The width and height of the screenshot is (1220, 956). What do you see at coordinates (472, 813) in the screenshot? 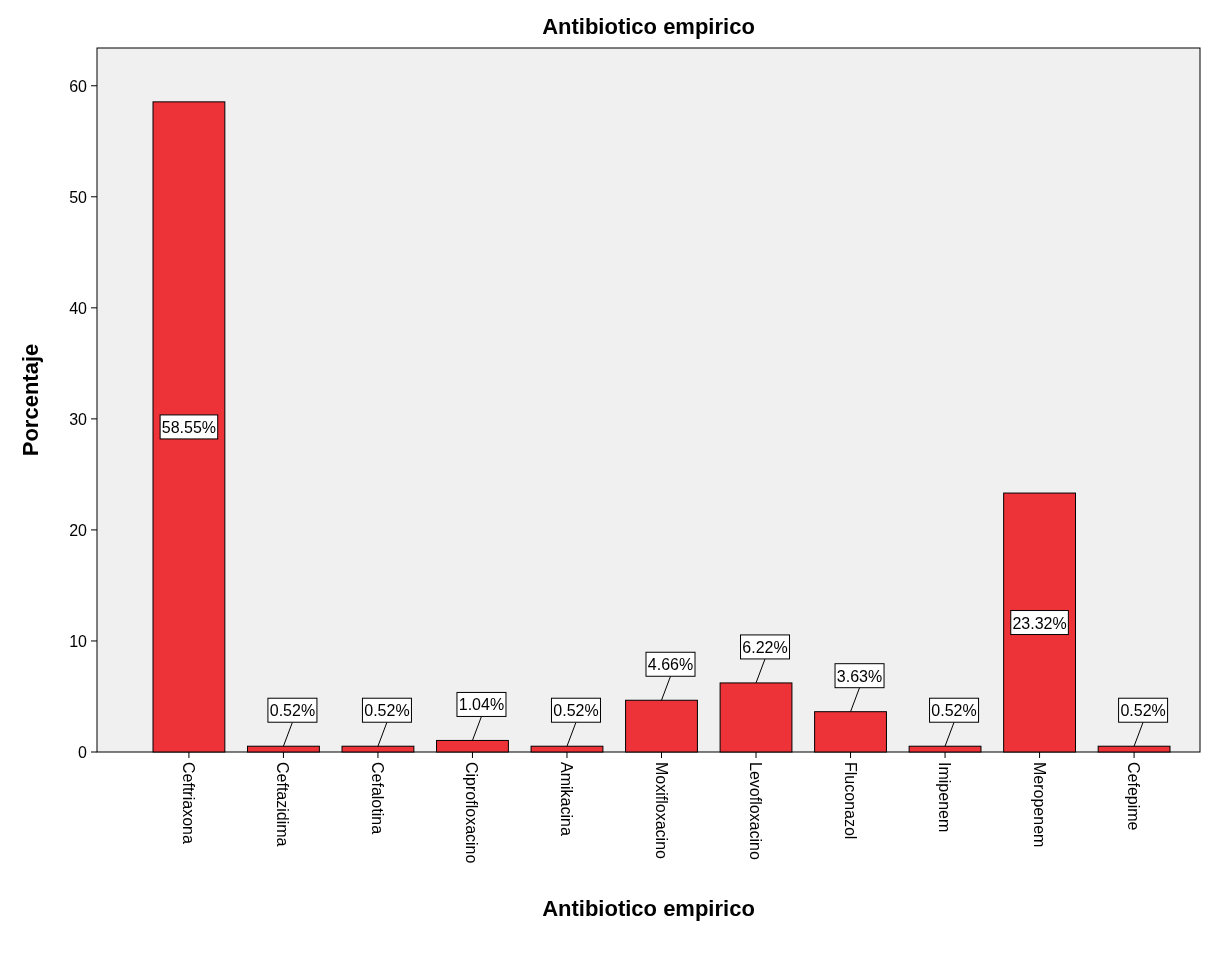
I see `x-tick-label: Ciprofloxacino` at bounding box center [472, 813].